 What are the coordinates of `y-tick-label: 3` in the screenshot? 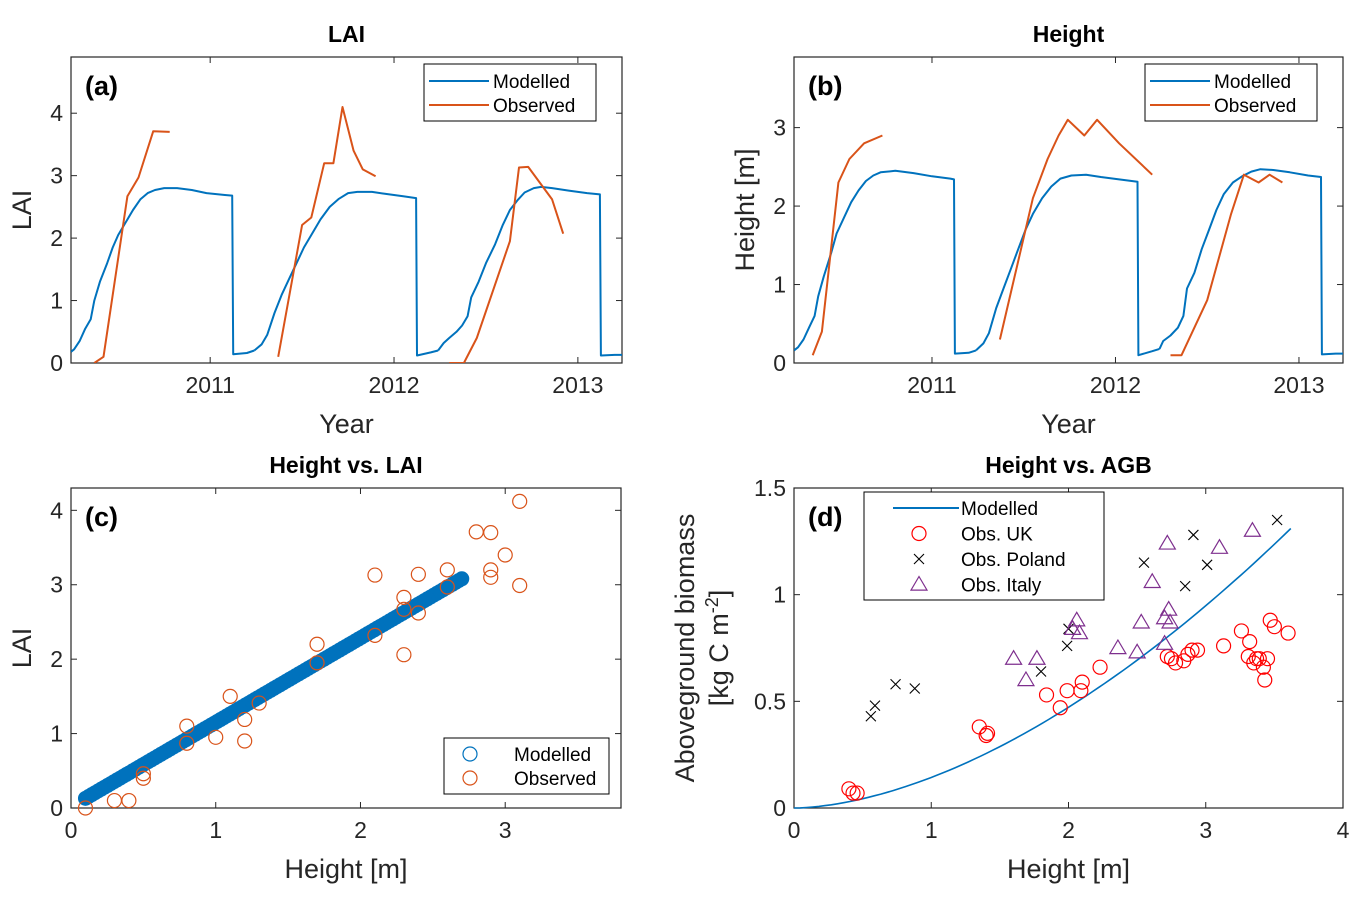 It's located at (779, 128).